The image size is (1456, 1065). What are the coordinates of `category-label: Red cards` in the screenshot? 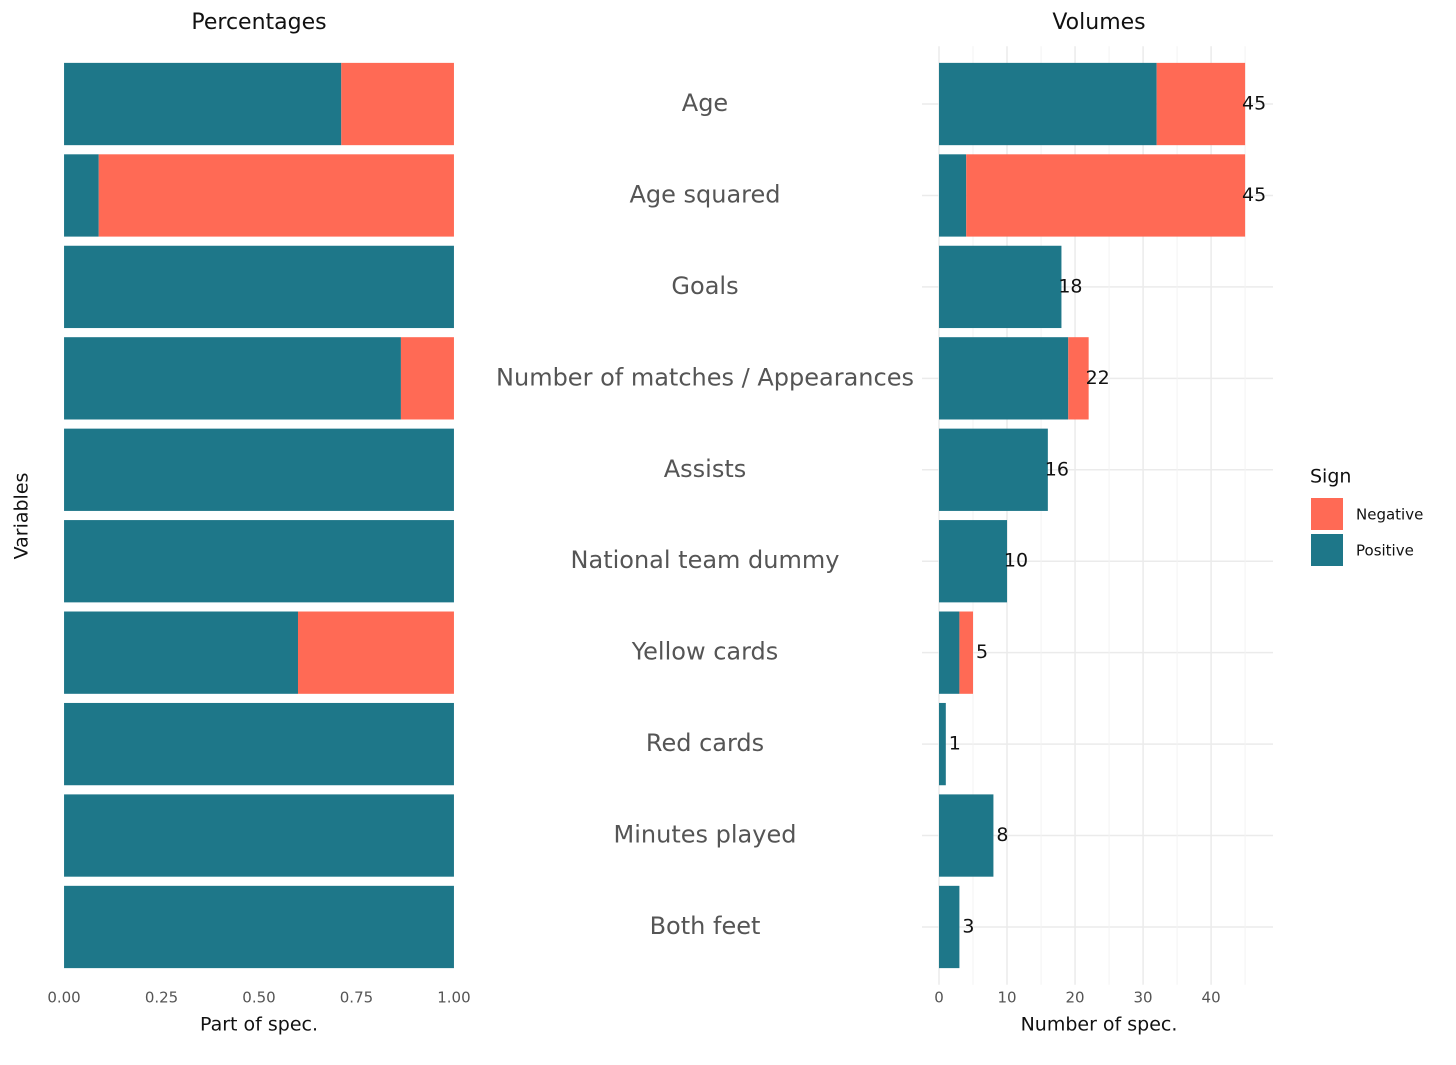 It's located at (705, 743).